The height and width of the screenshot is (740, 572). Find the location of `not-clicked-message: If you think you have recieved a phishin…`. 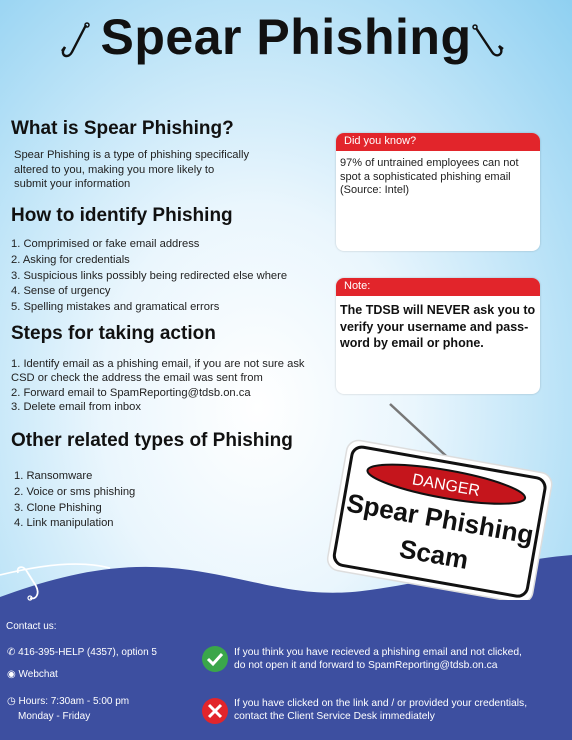

not-clicked-message: If you think you have recieved a phishin… is located at coordinates (378, 659).